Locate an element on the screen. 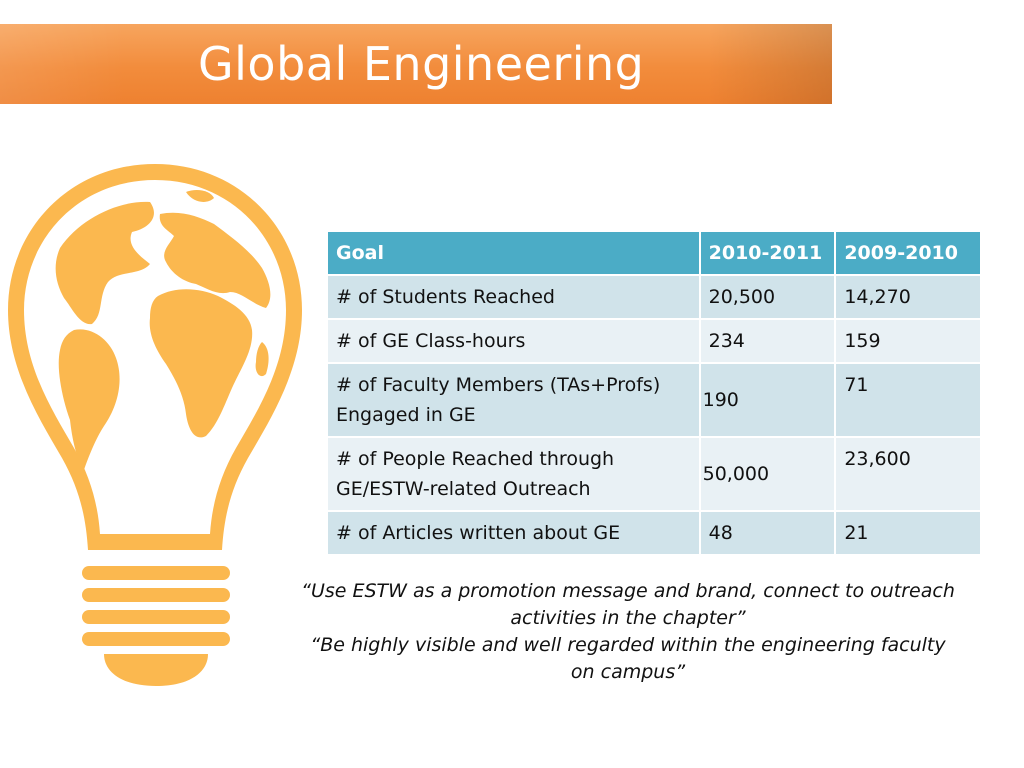 The width and height of the screenshot is (1024, 768). goal-cell: # of GE Class-hours is located at coordinates (513, 341).